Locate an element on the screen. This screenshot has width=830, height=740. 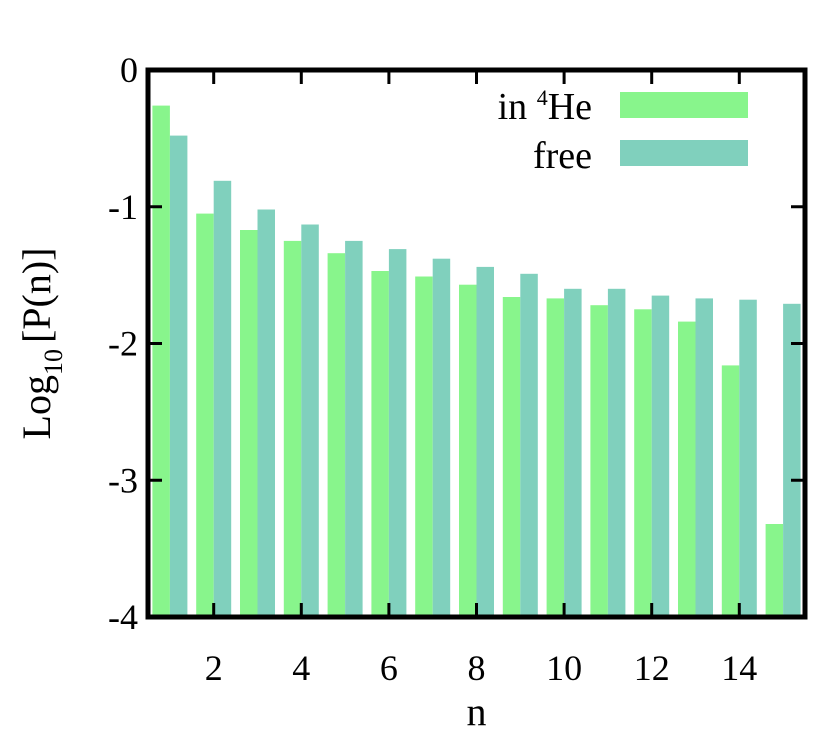
bar-free-n11 is located at coordinates (616, 452).